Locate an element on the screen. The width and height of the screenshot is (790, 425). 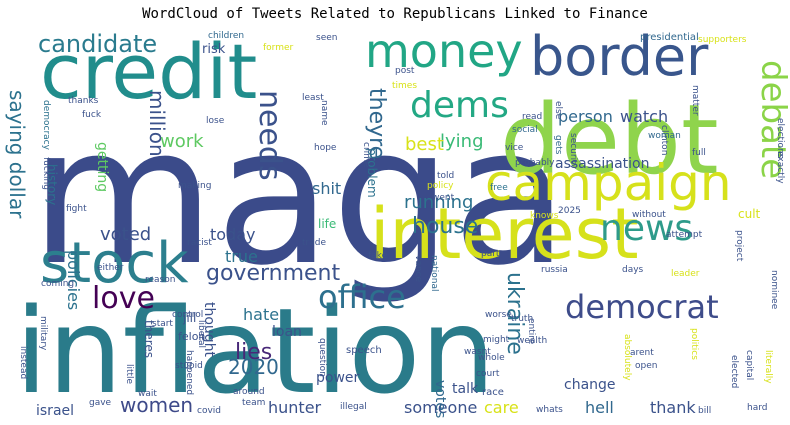
word-border: border is located at coordinates (619, 56).